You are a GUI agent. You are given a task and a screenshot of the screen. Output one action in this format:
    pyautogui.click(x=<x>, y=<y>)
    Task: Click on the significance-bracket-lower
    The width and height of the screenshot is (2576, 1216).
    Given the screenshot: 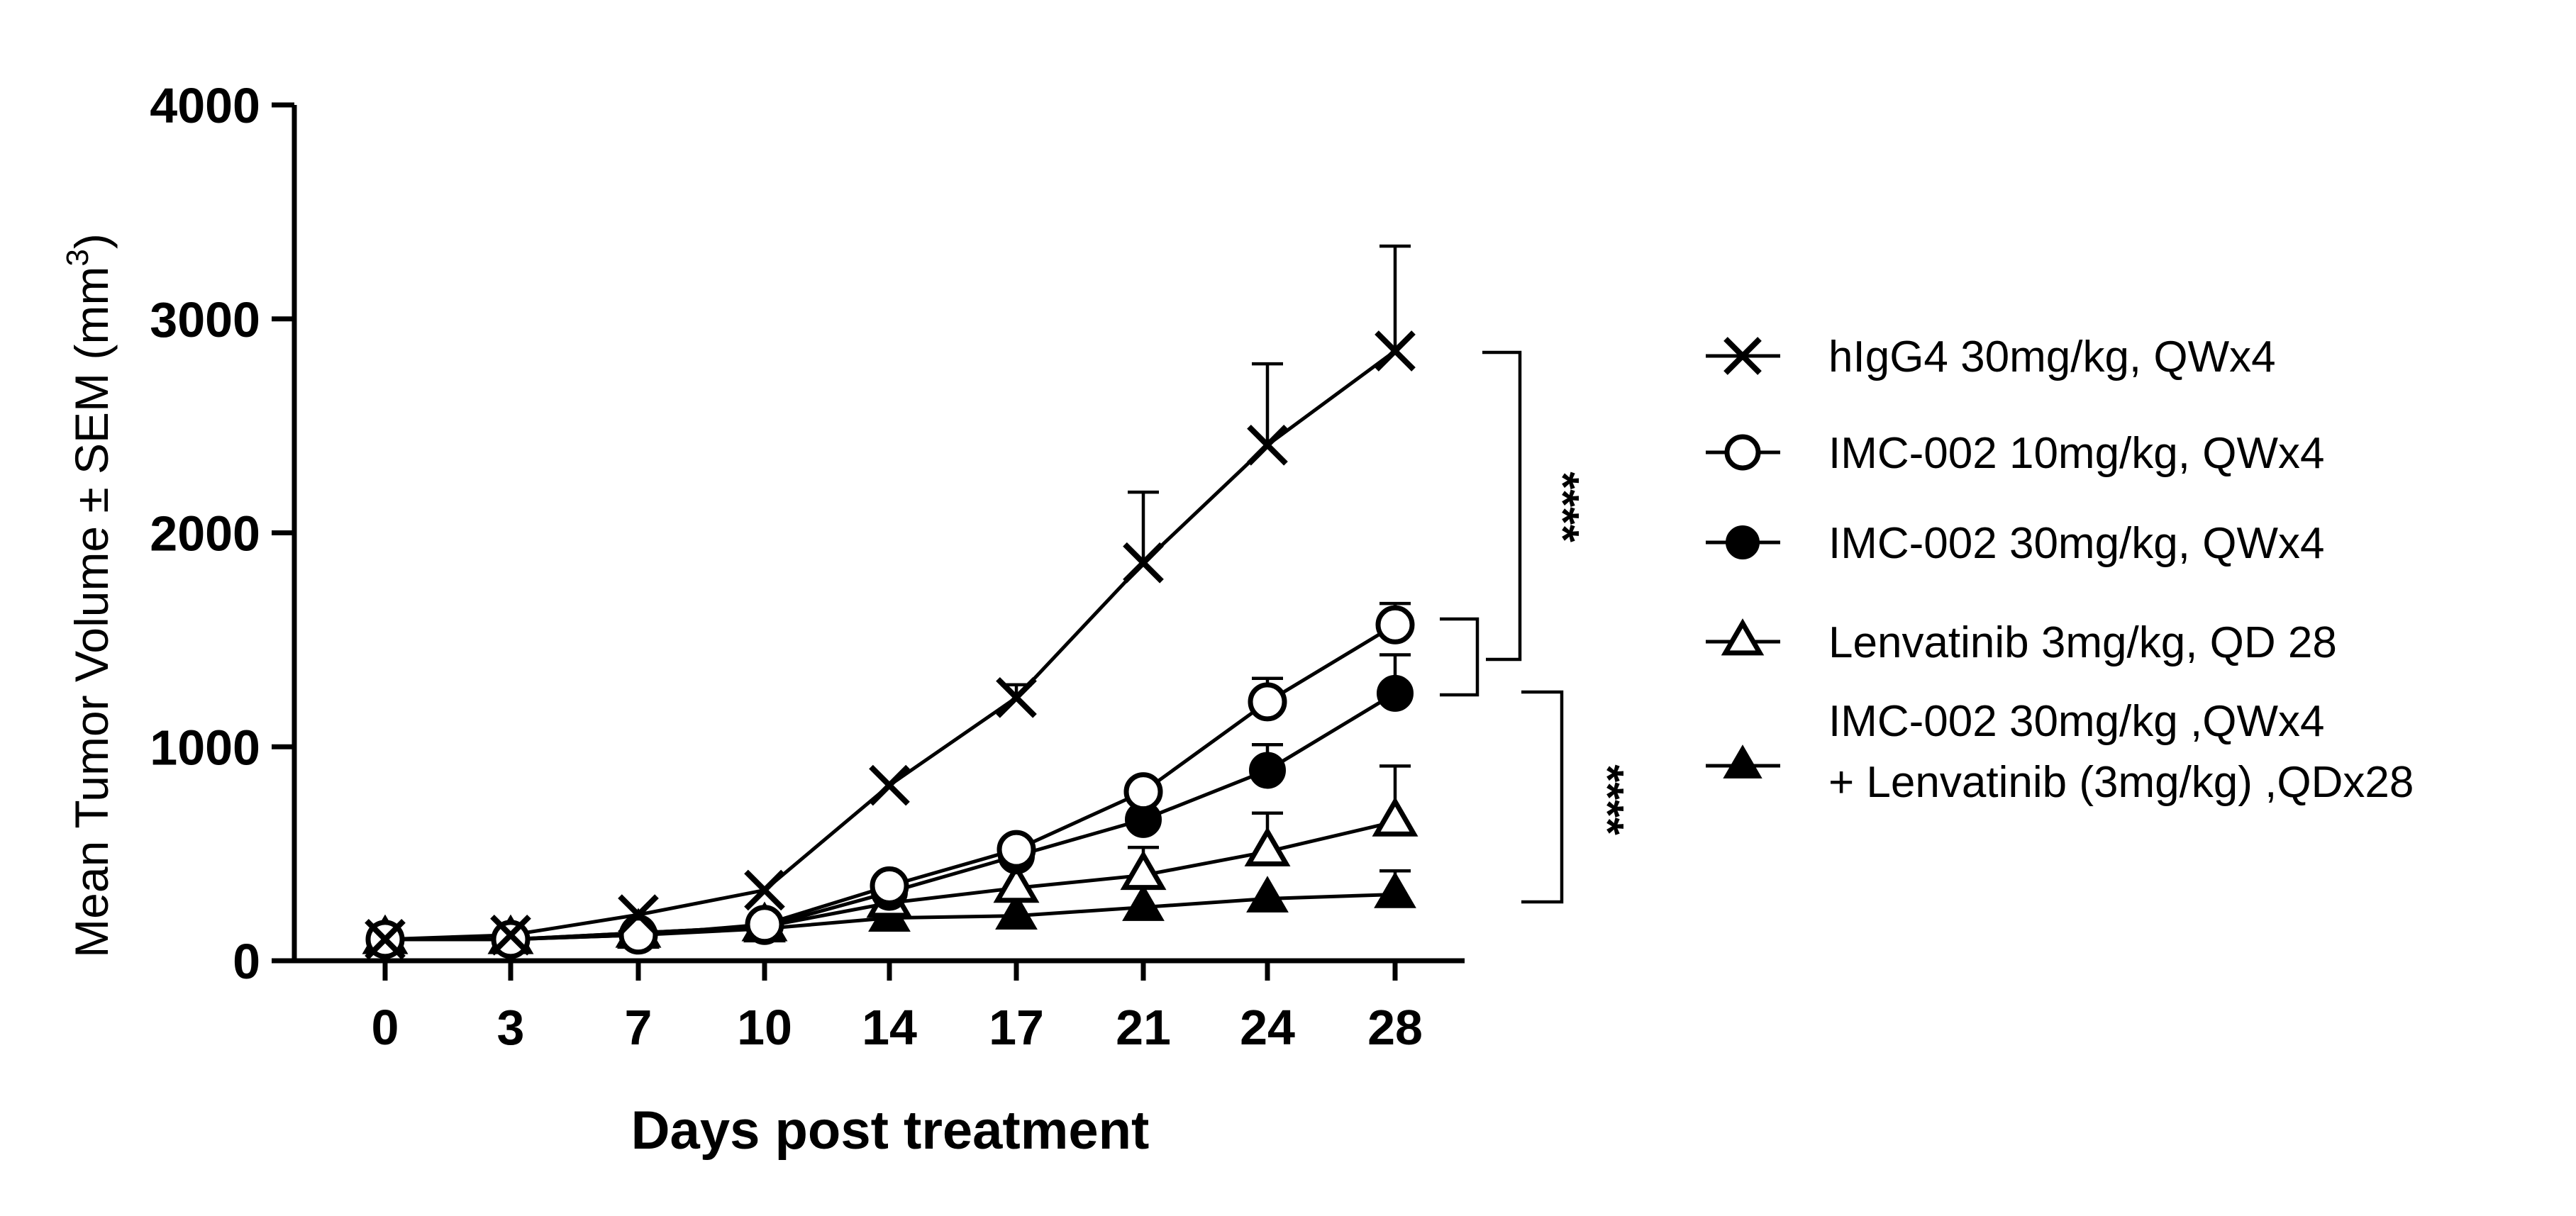 What is the action you would take?
    pyautogui.click(x=1543, y=797)
    